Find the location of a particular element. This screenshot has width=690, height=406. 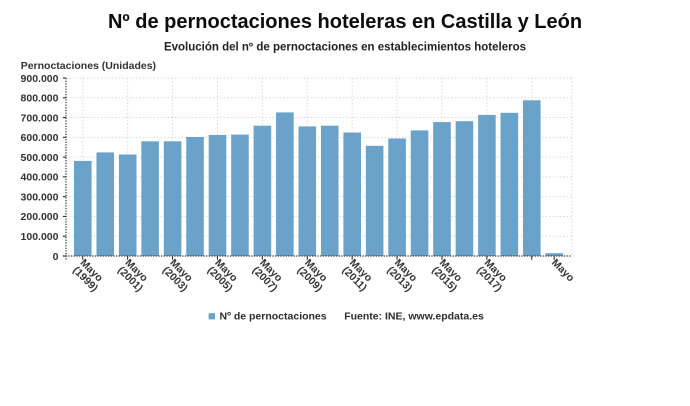

svg-text: Pernoctaciones (Unidades) is located at coordinates (88, 66).